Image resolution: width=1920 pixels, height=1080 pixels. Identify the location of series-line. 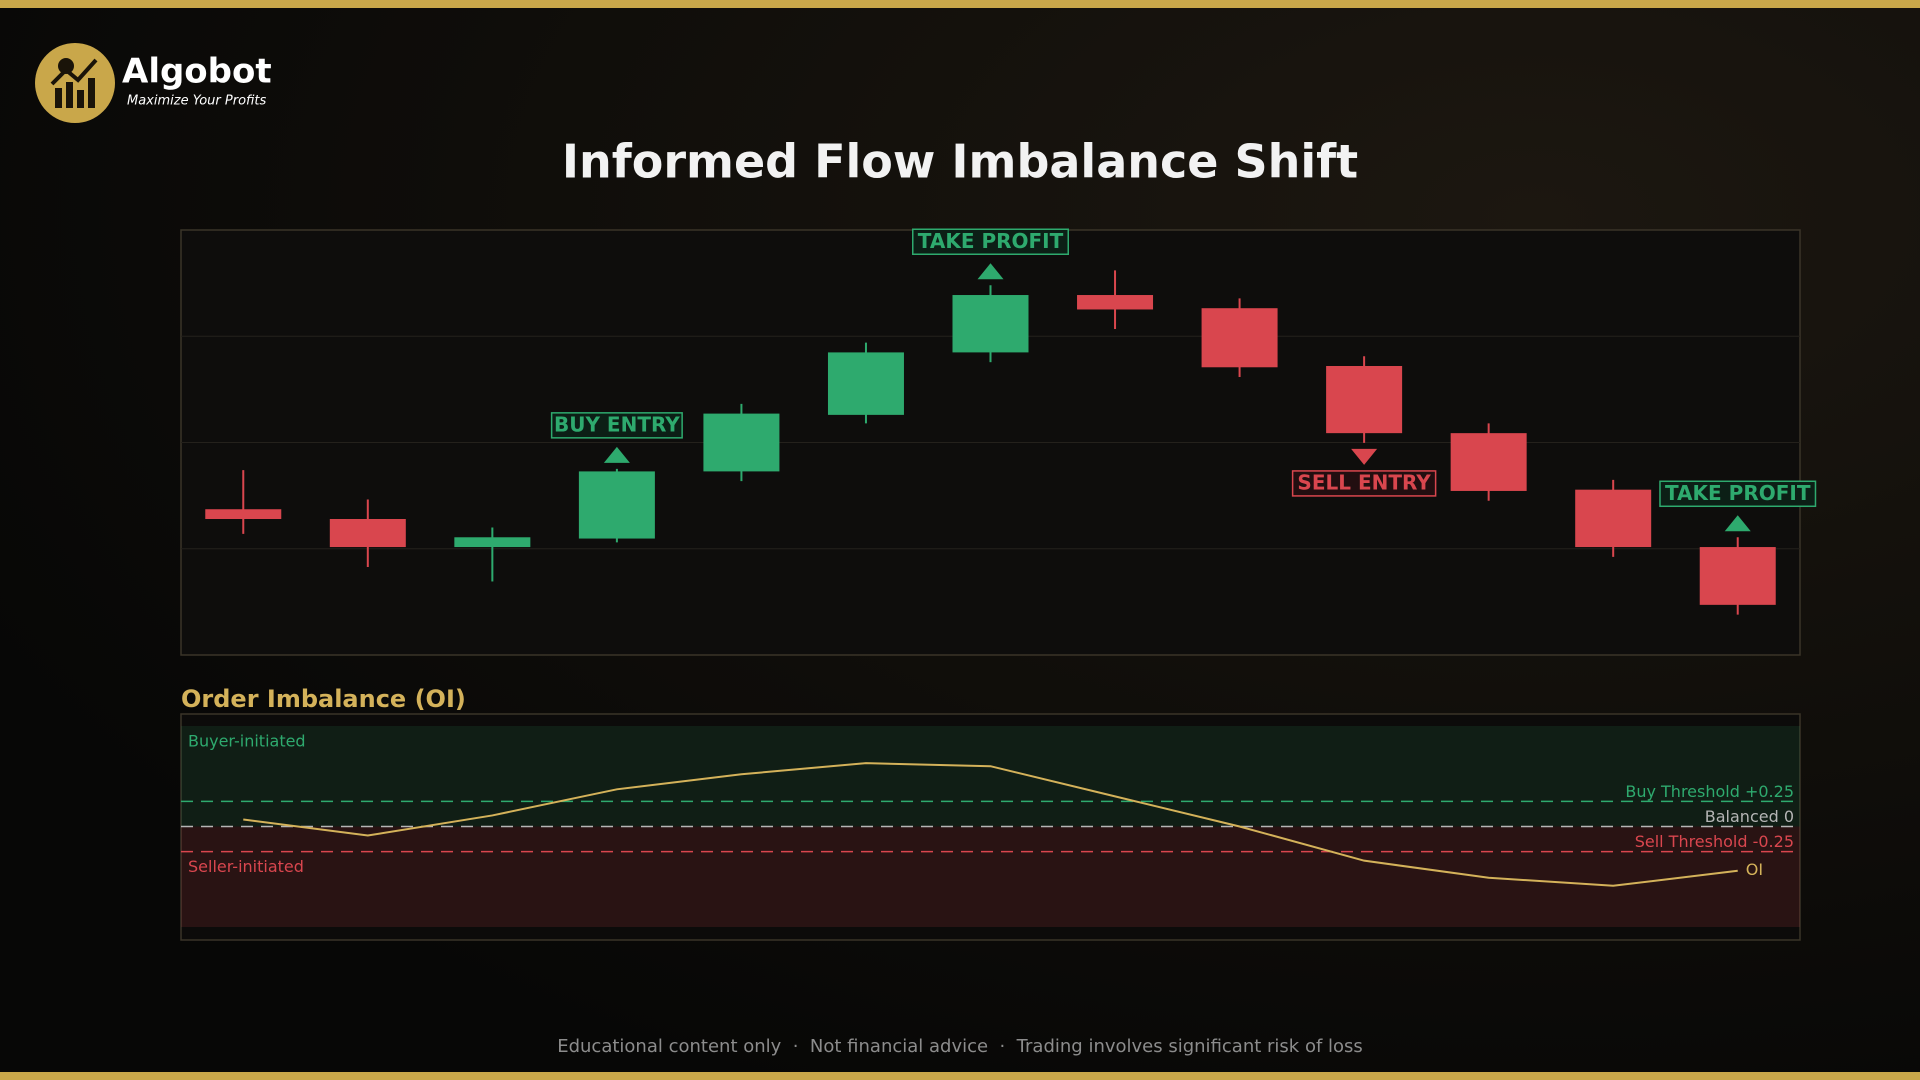
(990, 824).